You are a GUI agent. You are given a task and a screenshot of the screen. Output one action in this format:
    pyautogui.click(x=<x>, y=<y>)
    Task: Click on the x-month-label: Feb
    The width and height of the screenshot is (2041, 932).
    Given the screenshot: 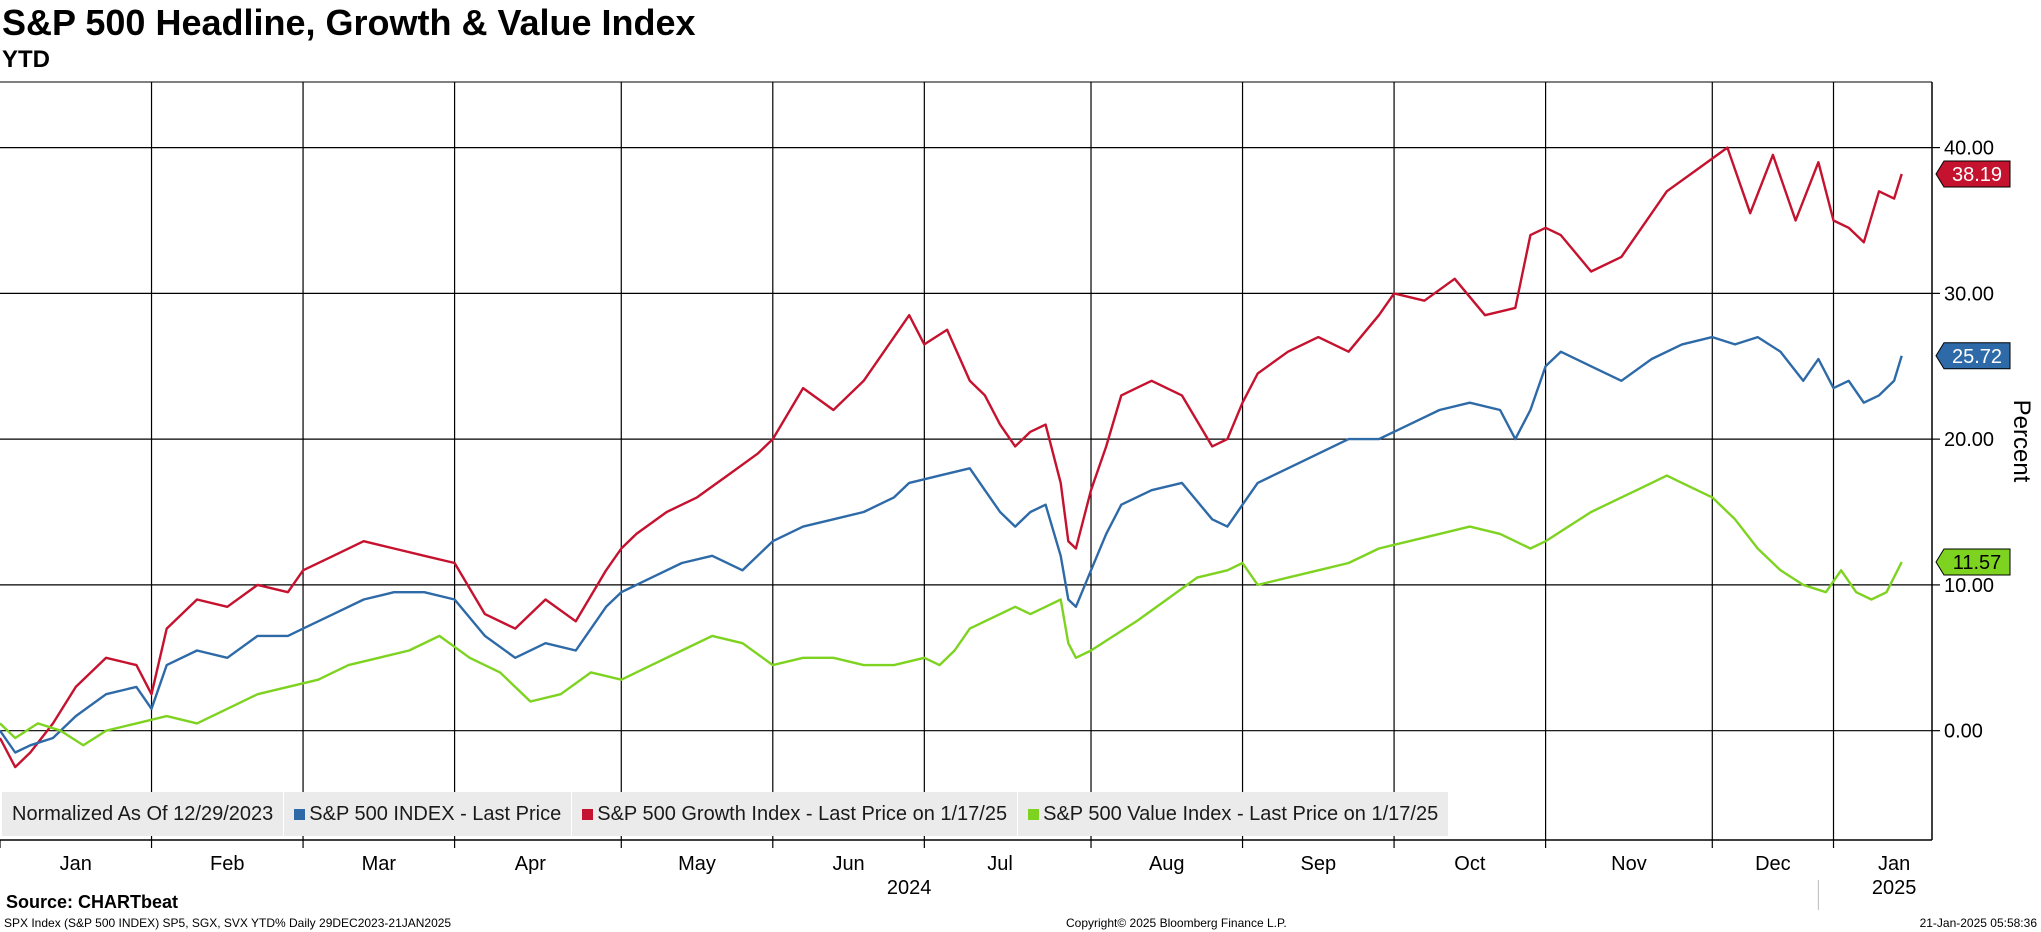 What is the action you would take?
    pyautogui.click(x=227, y=864)
    